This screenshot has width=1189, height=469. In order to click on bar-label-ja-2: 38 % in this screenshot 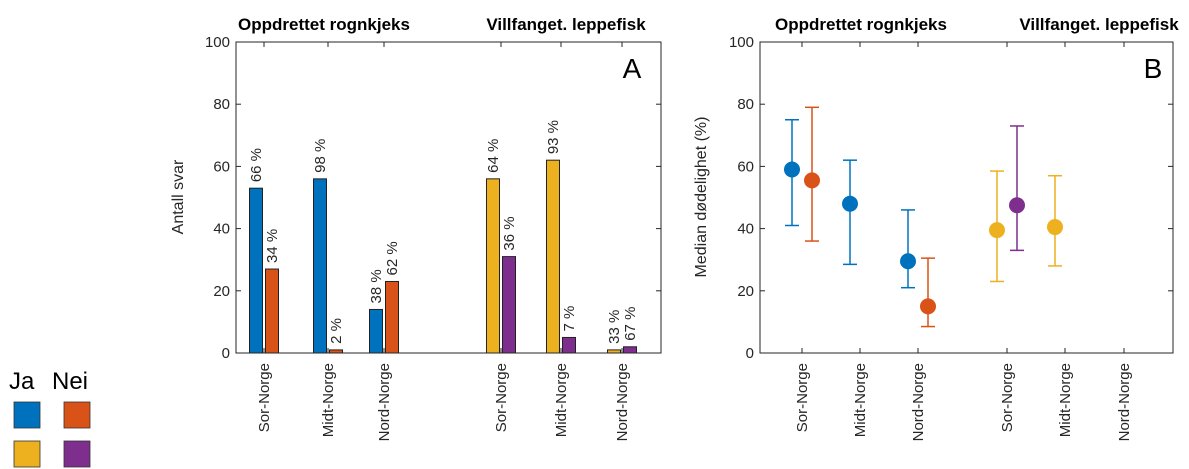, I will do `click(376, 286)`.